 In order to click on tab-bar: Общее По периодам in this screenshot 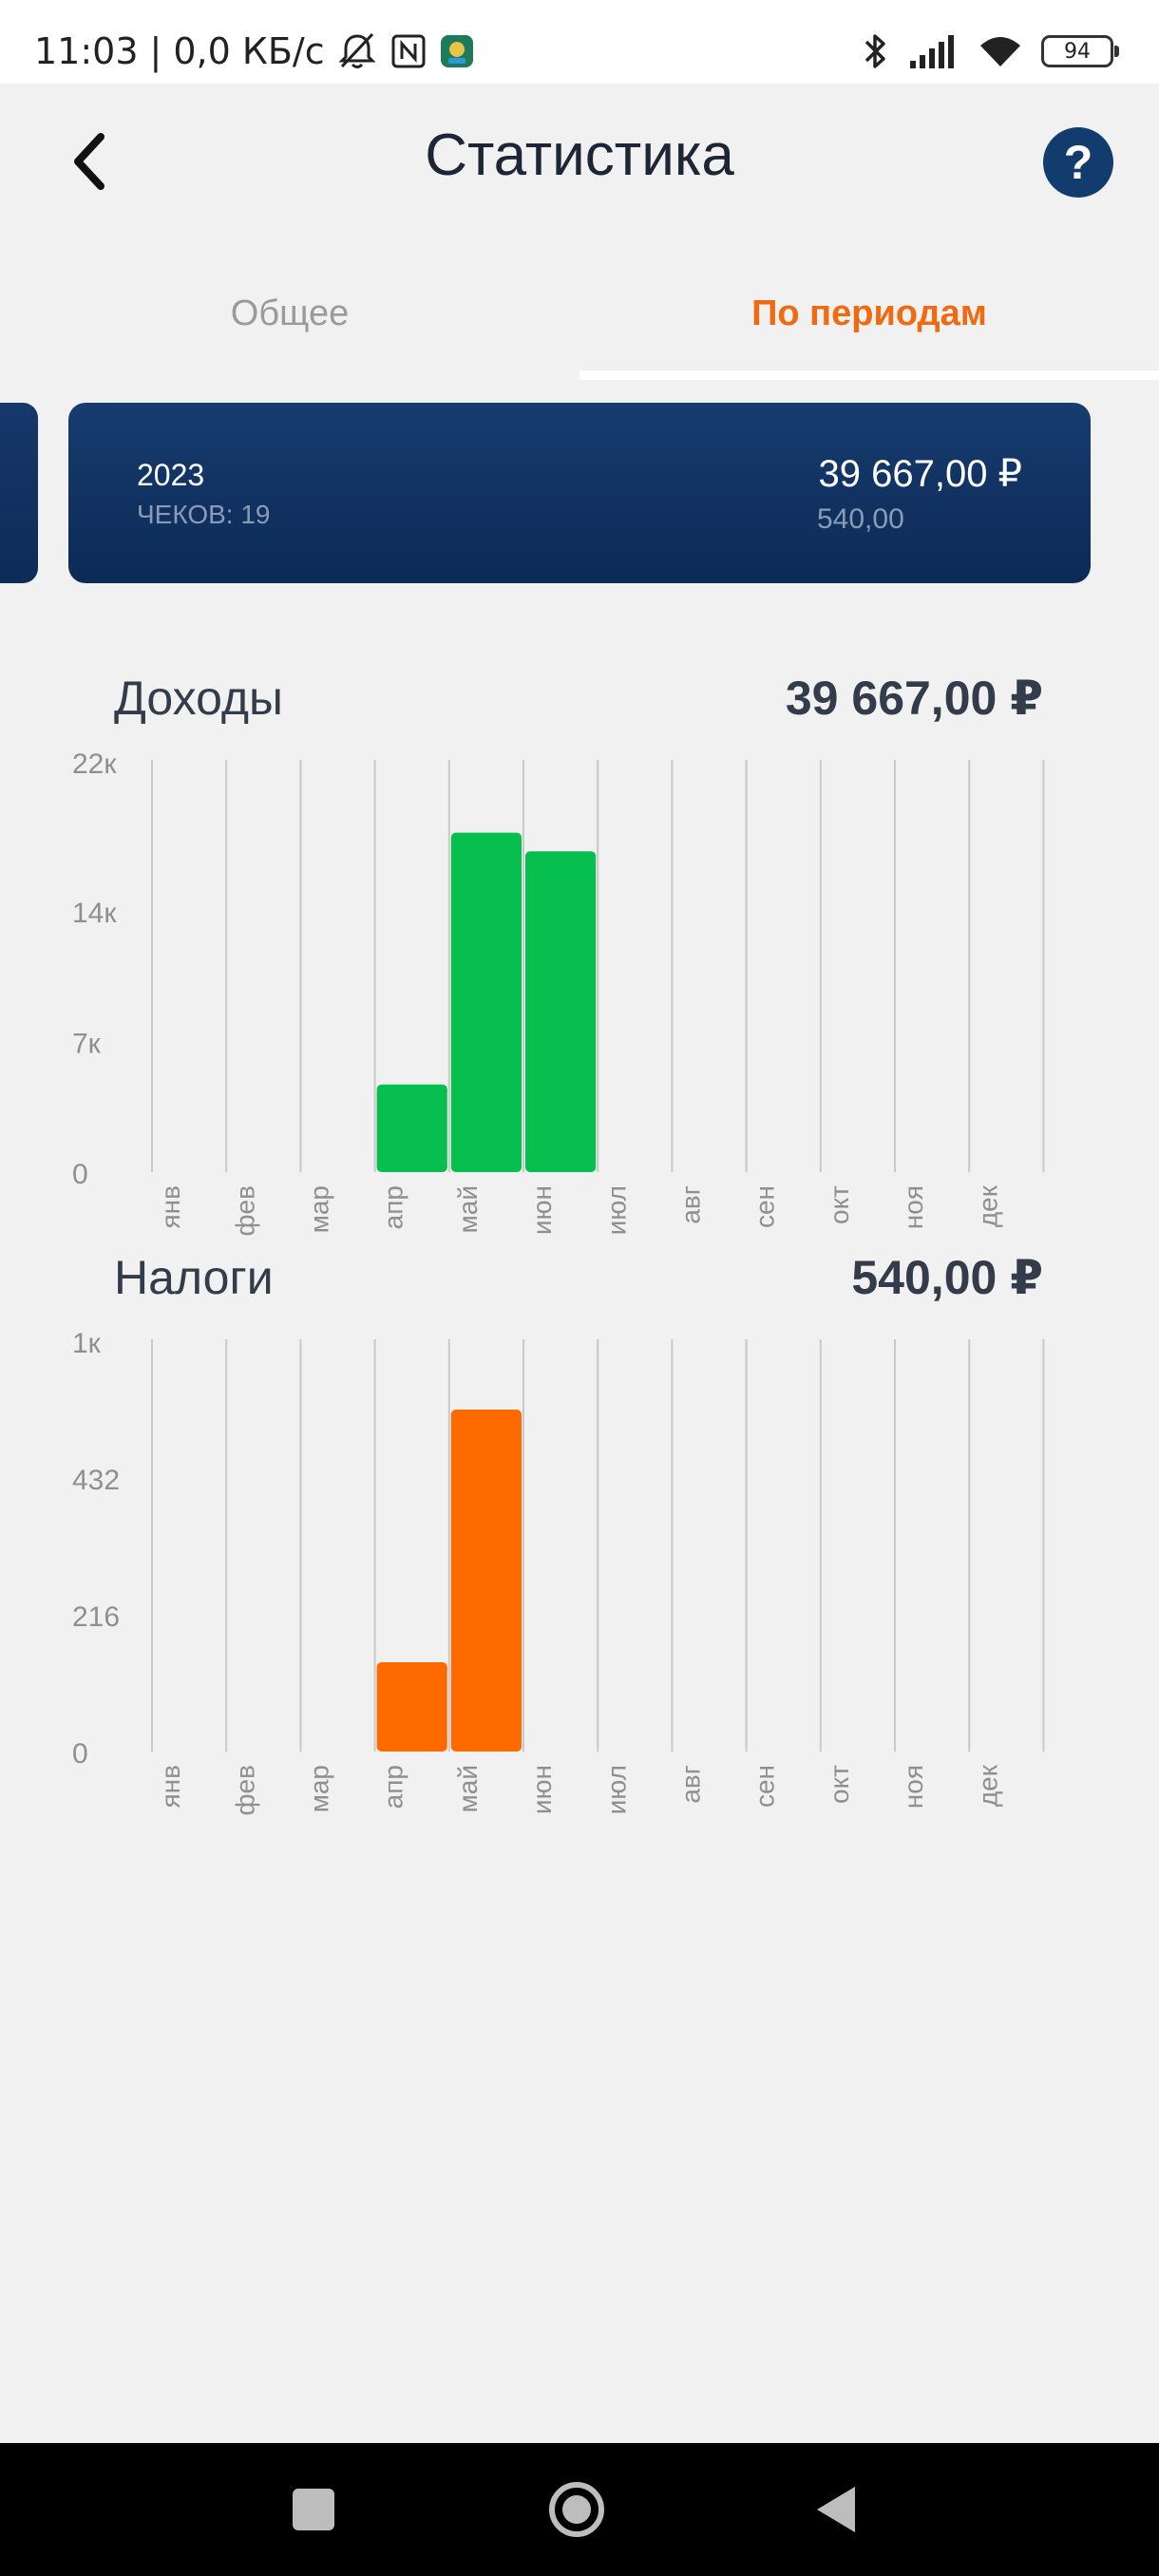, I will do `click(579, 313)`.